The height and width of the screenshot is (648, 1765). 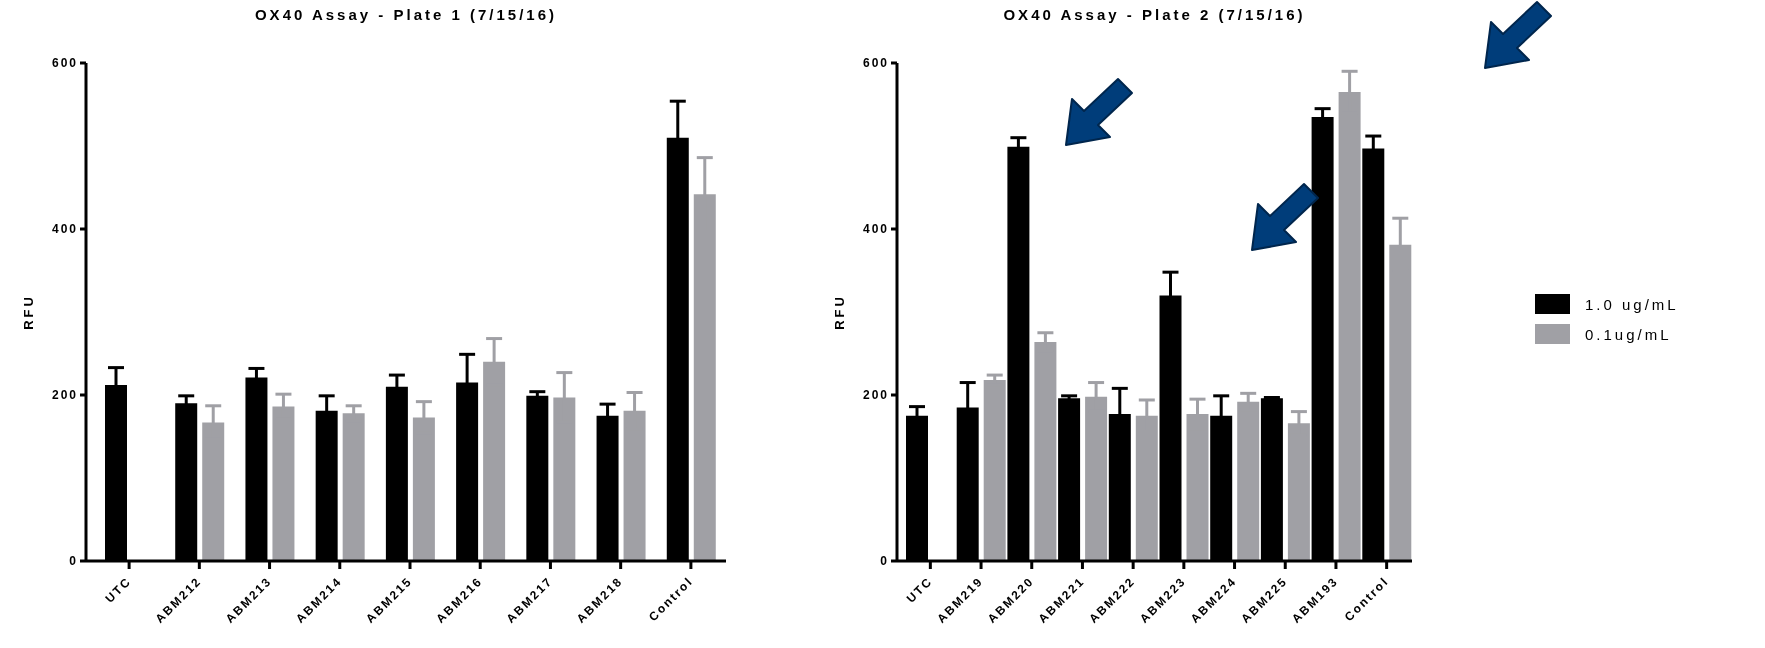 I want to click on chart-title: OX40 Assay - Plate 1 (7/15/16), so click(x=406, y=14).